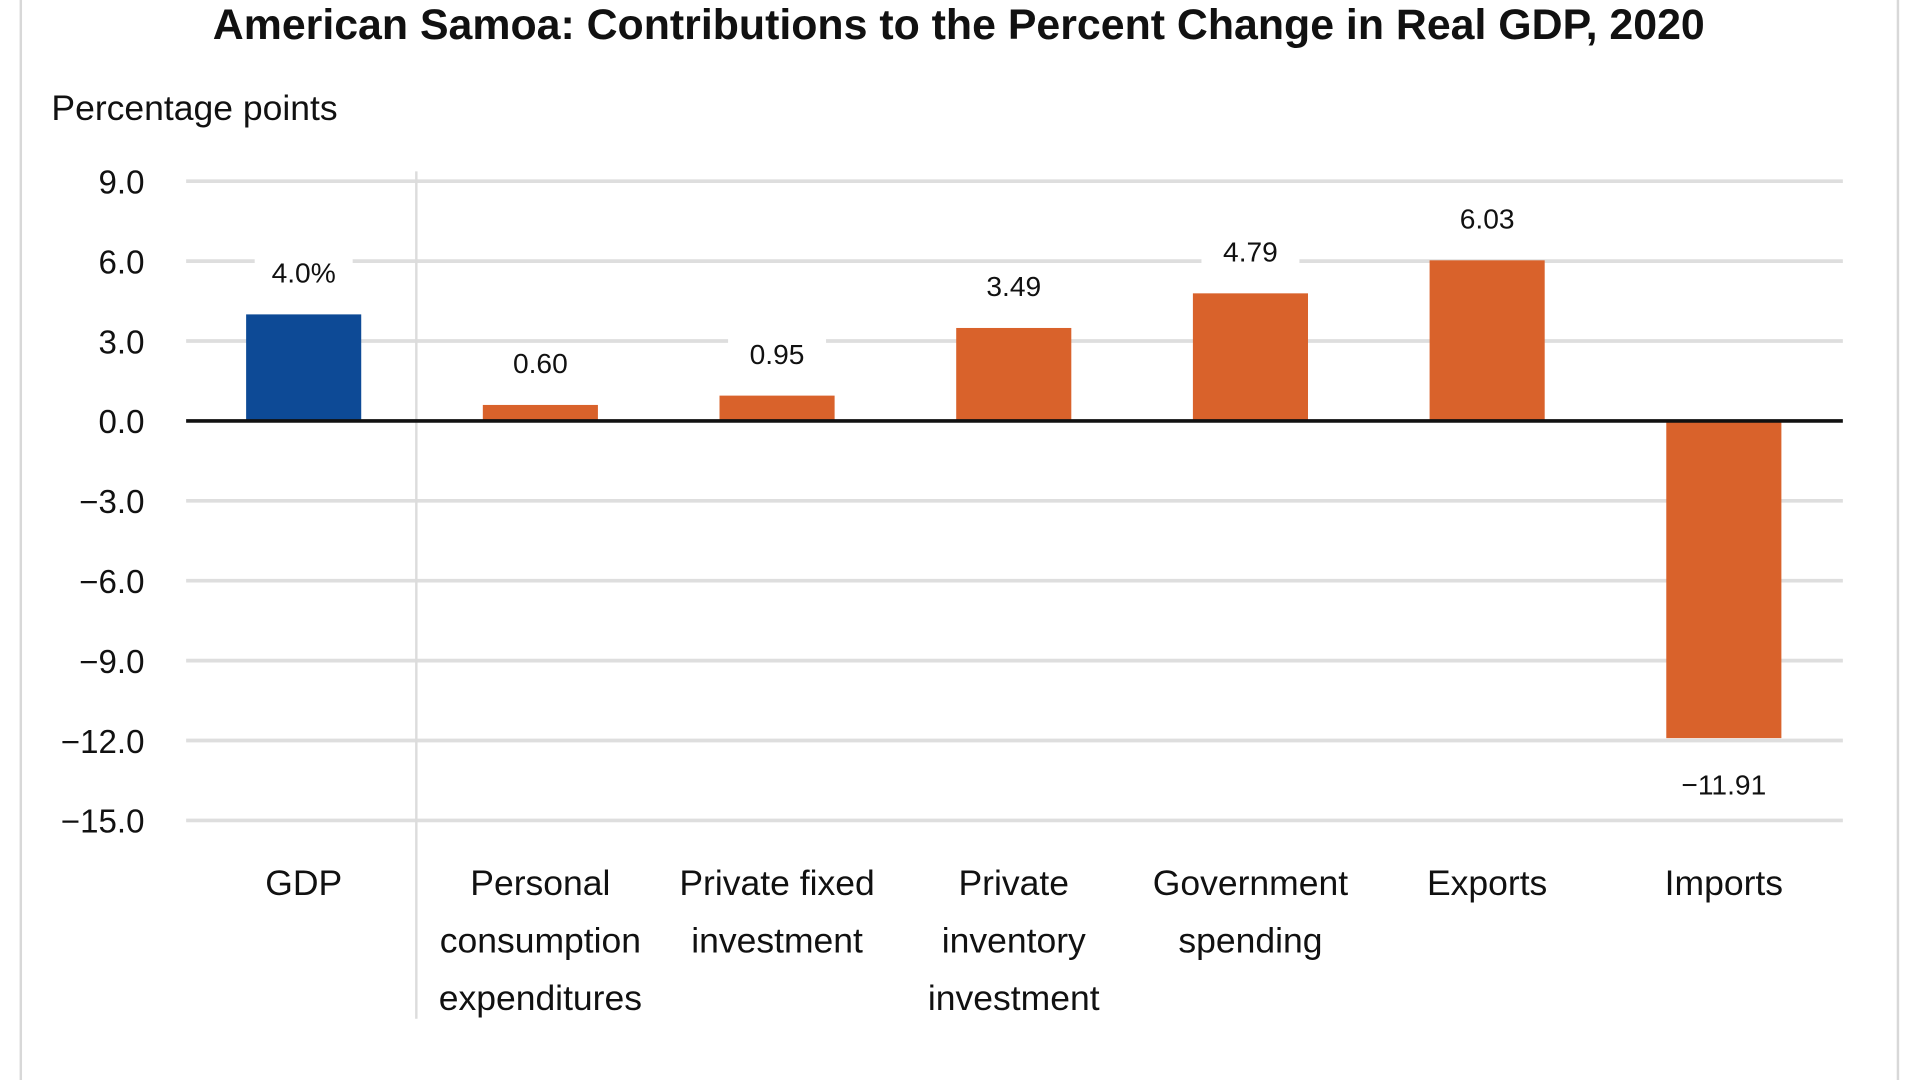 This screenshot has width=1920, height=1080. I want to click on category-label: Exports, so click(1487, 883).